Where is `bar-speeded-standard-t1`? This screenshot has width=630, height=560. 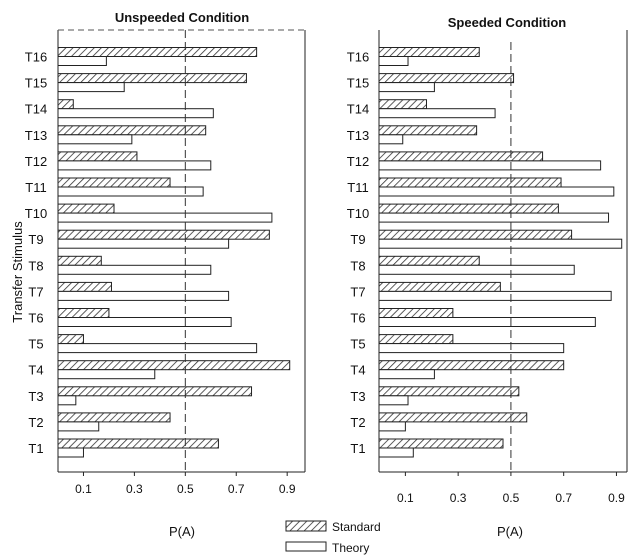
bar-speeded-standard-t1 is located at coordinates (441, 443).